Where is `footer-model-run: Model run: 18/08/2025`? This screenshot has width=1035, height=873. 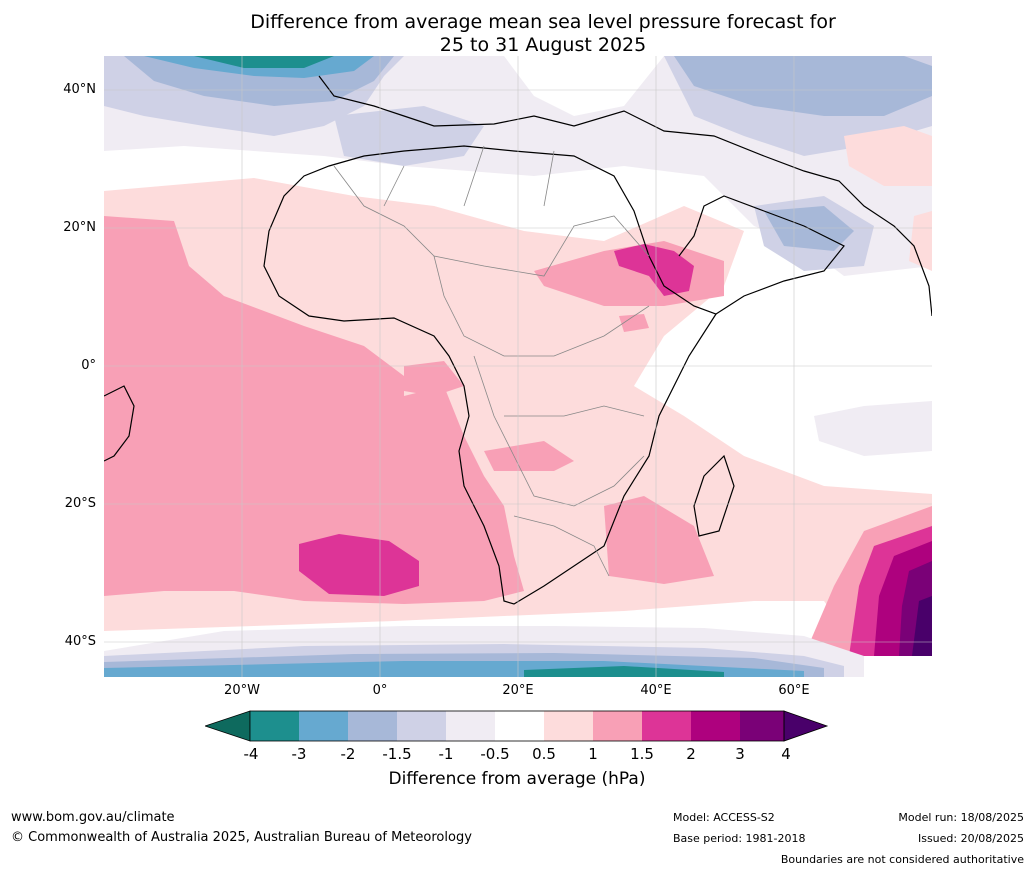 footer-model-run: Model run: 18/08/2025 is located at coordinates (961, 817).